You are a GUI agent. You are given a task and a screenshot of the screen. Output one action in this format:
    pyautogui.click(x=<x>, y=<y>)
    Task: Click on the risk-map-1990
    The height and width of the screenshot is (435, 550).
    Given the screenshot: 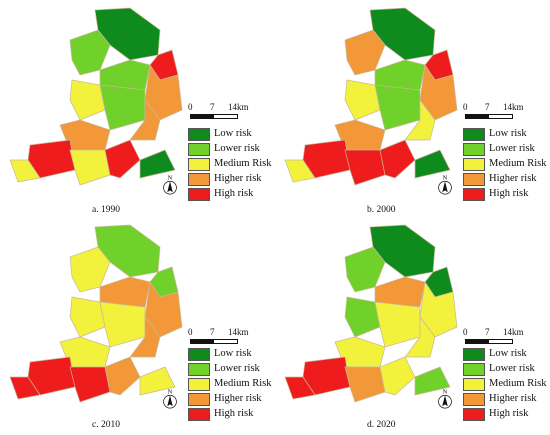 What is the action you would take?
    pyautogui.click(x=96, y=96)
    